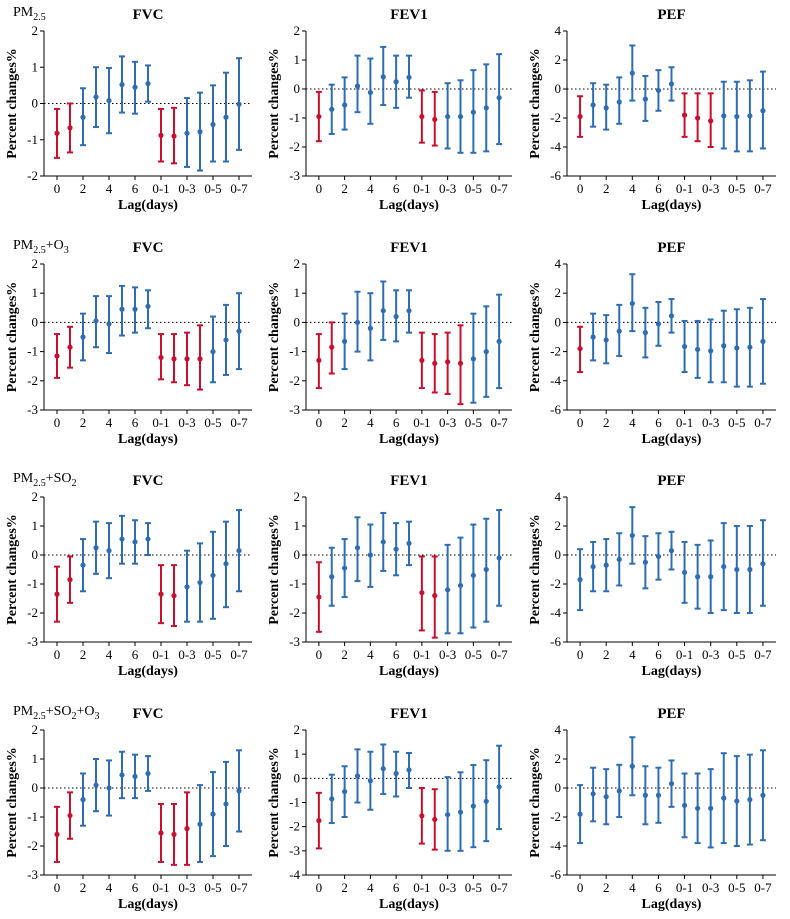 This screenshot has width=790, height=919. Describe the element at coordinates (421, 422) in the screenshot. I see `x-tick-label: 0-1` at that location.